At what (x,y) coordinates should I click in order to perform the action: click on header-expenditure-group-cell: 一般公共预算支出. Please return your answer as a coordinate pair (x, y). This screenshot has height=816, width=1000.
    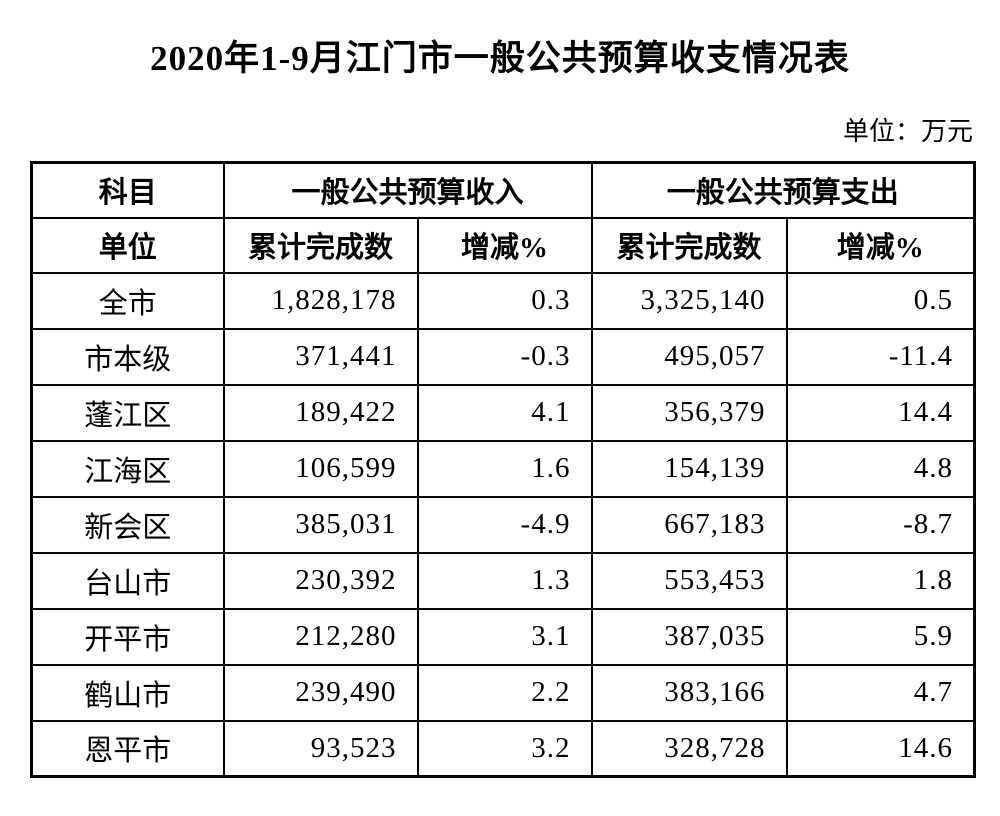
    Looking at the image, I should click on (783, 190).